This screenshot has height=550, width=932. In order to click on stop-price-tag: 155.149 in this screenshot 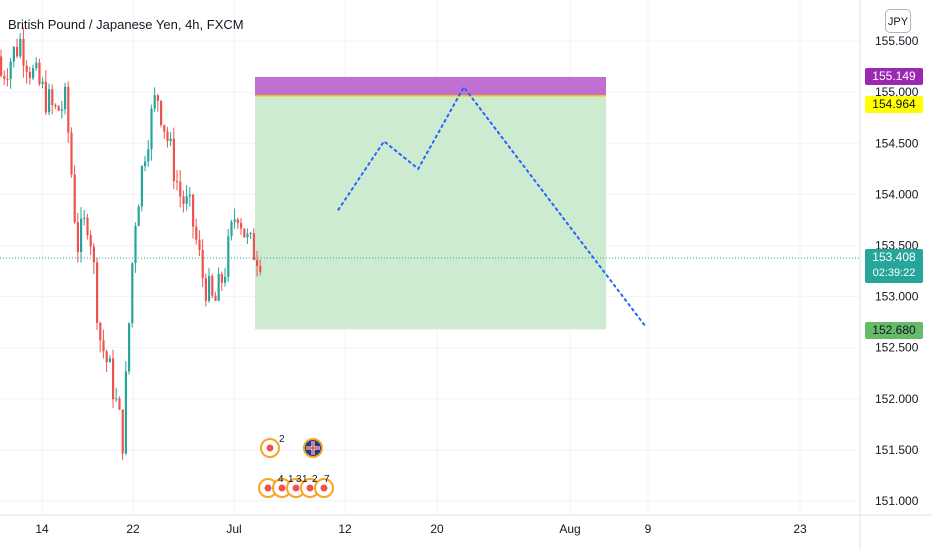, I will do `click(894, 76)`.